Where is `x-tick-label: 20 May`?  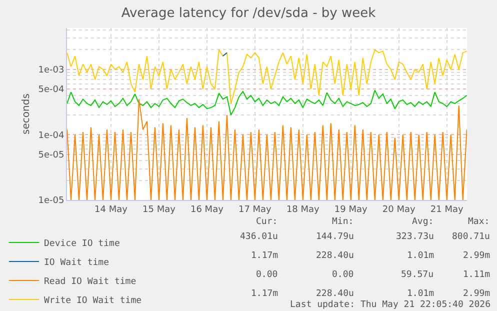
x-tick-label: 20 May is located at coordinates (399, 209).